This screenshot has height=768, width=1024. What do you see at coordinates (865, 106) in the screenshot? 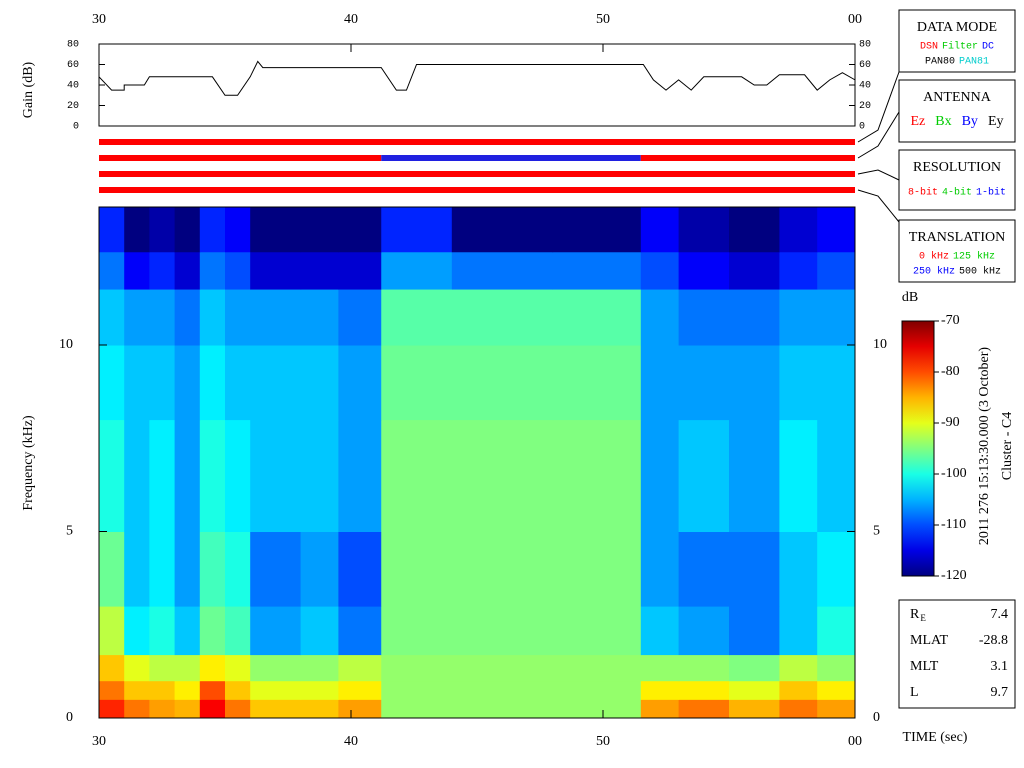
I see `y-tick-label: 20` at bounding box center [865, 106].